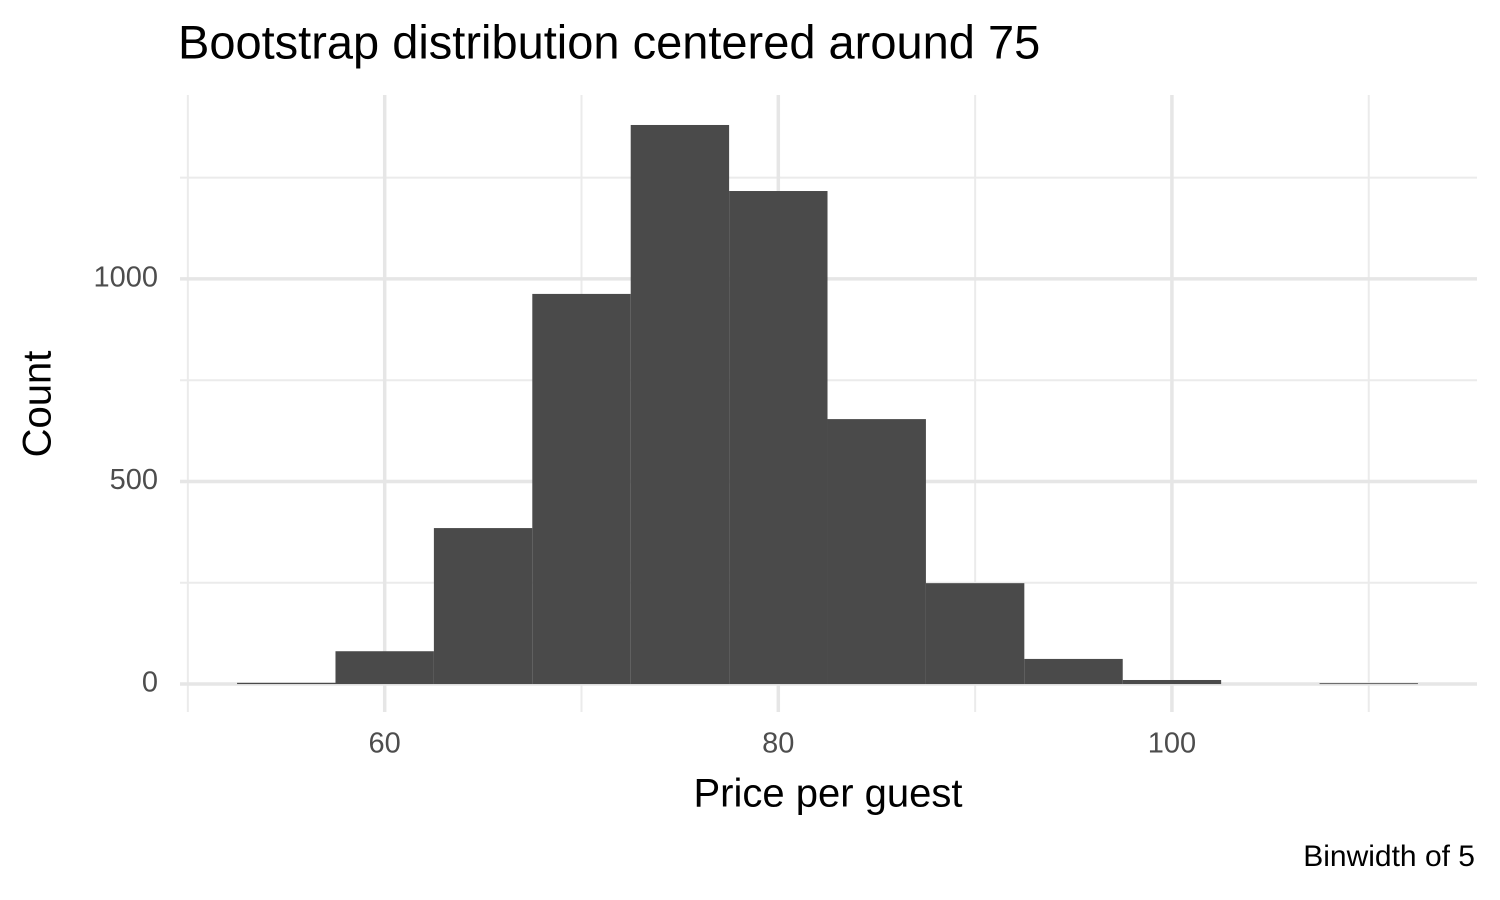  Describe the element at coordinates (134, 480) in the screenshot. I see `y-tick-label: 500` at that location.